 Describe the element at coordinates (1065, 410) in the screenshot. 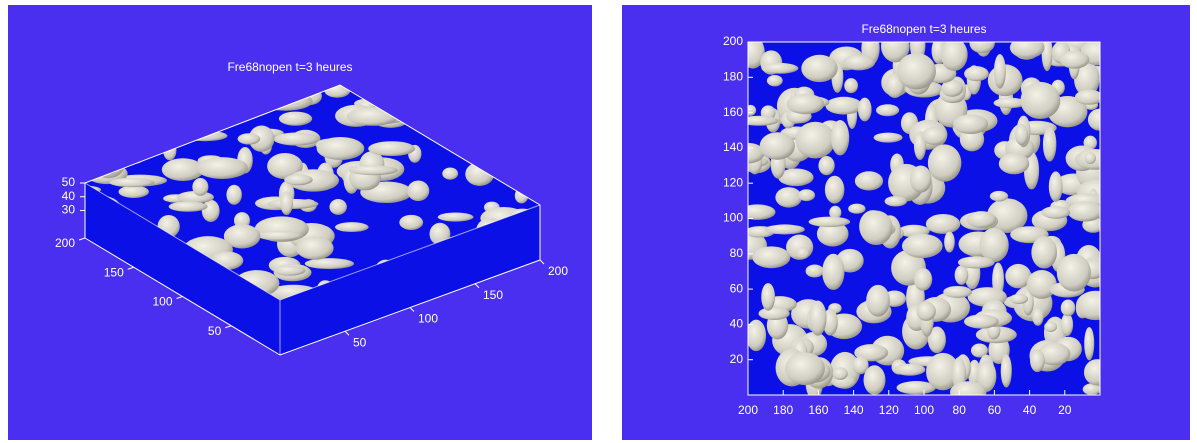

I see `x-tick-label: 20` at that location.